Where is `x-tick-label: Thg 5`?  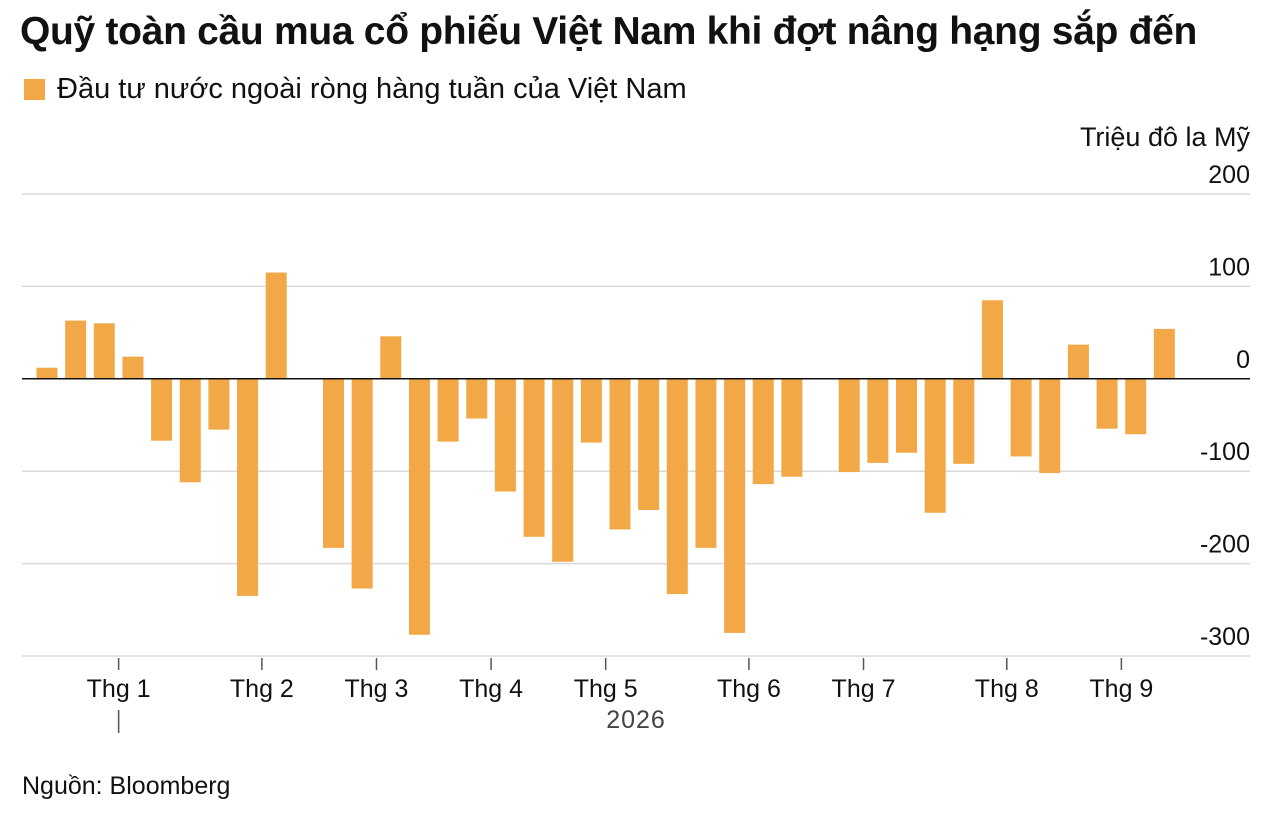
x-tick-label: Thg 5 is located at coordinates (606, 689).